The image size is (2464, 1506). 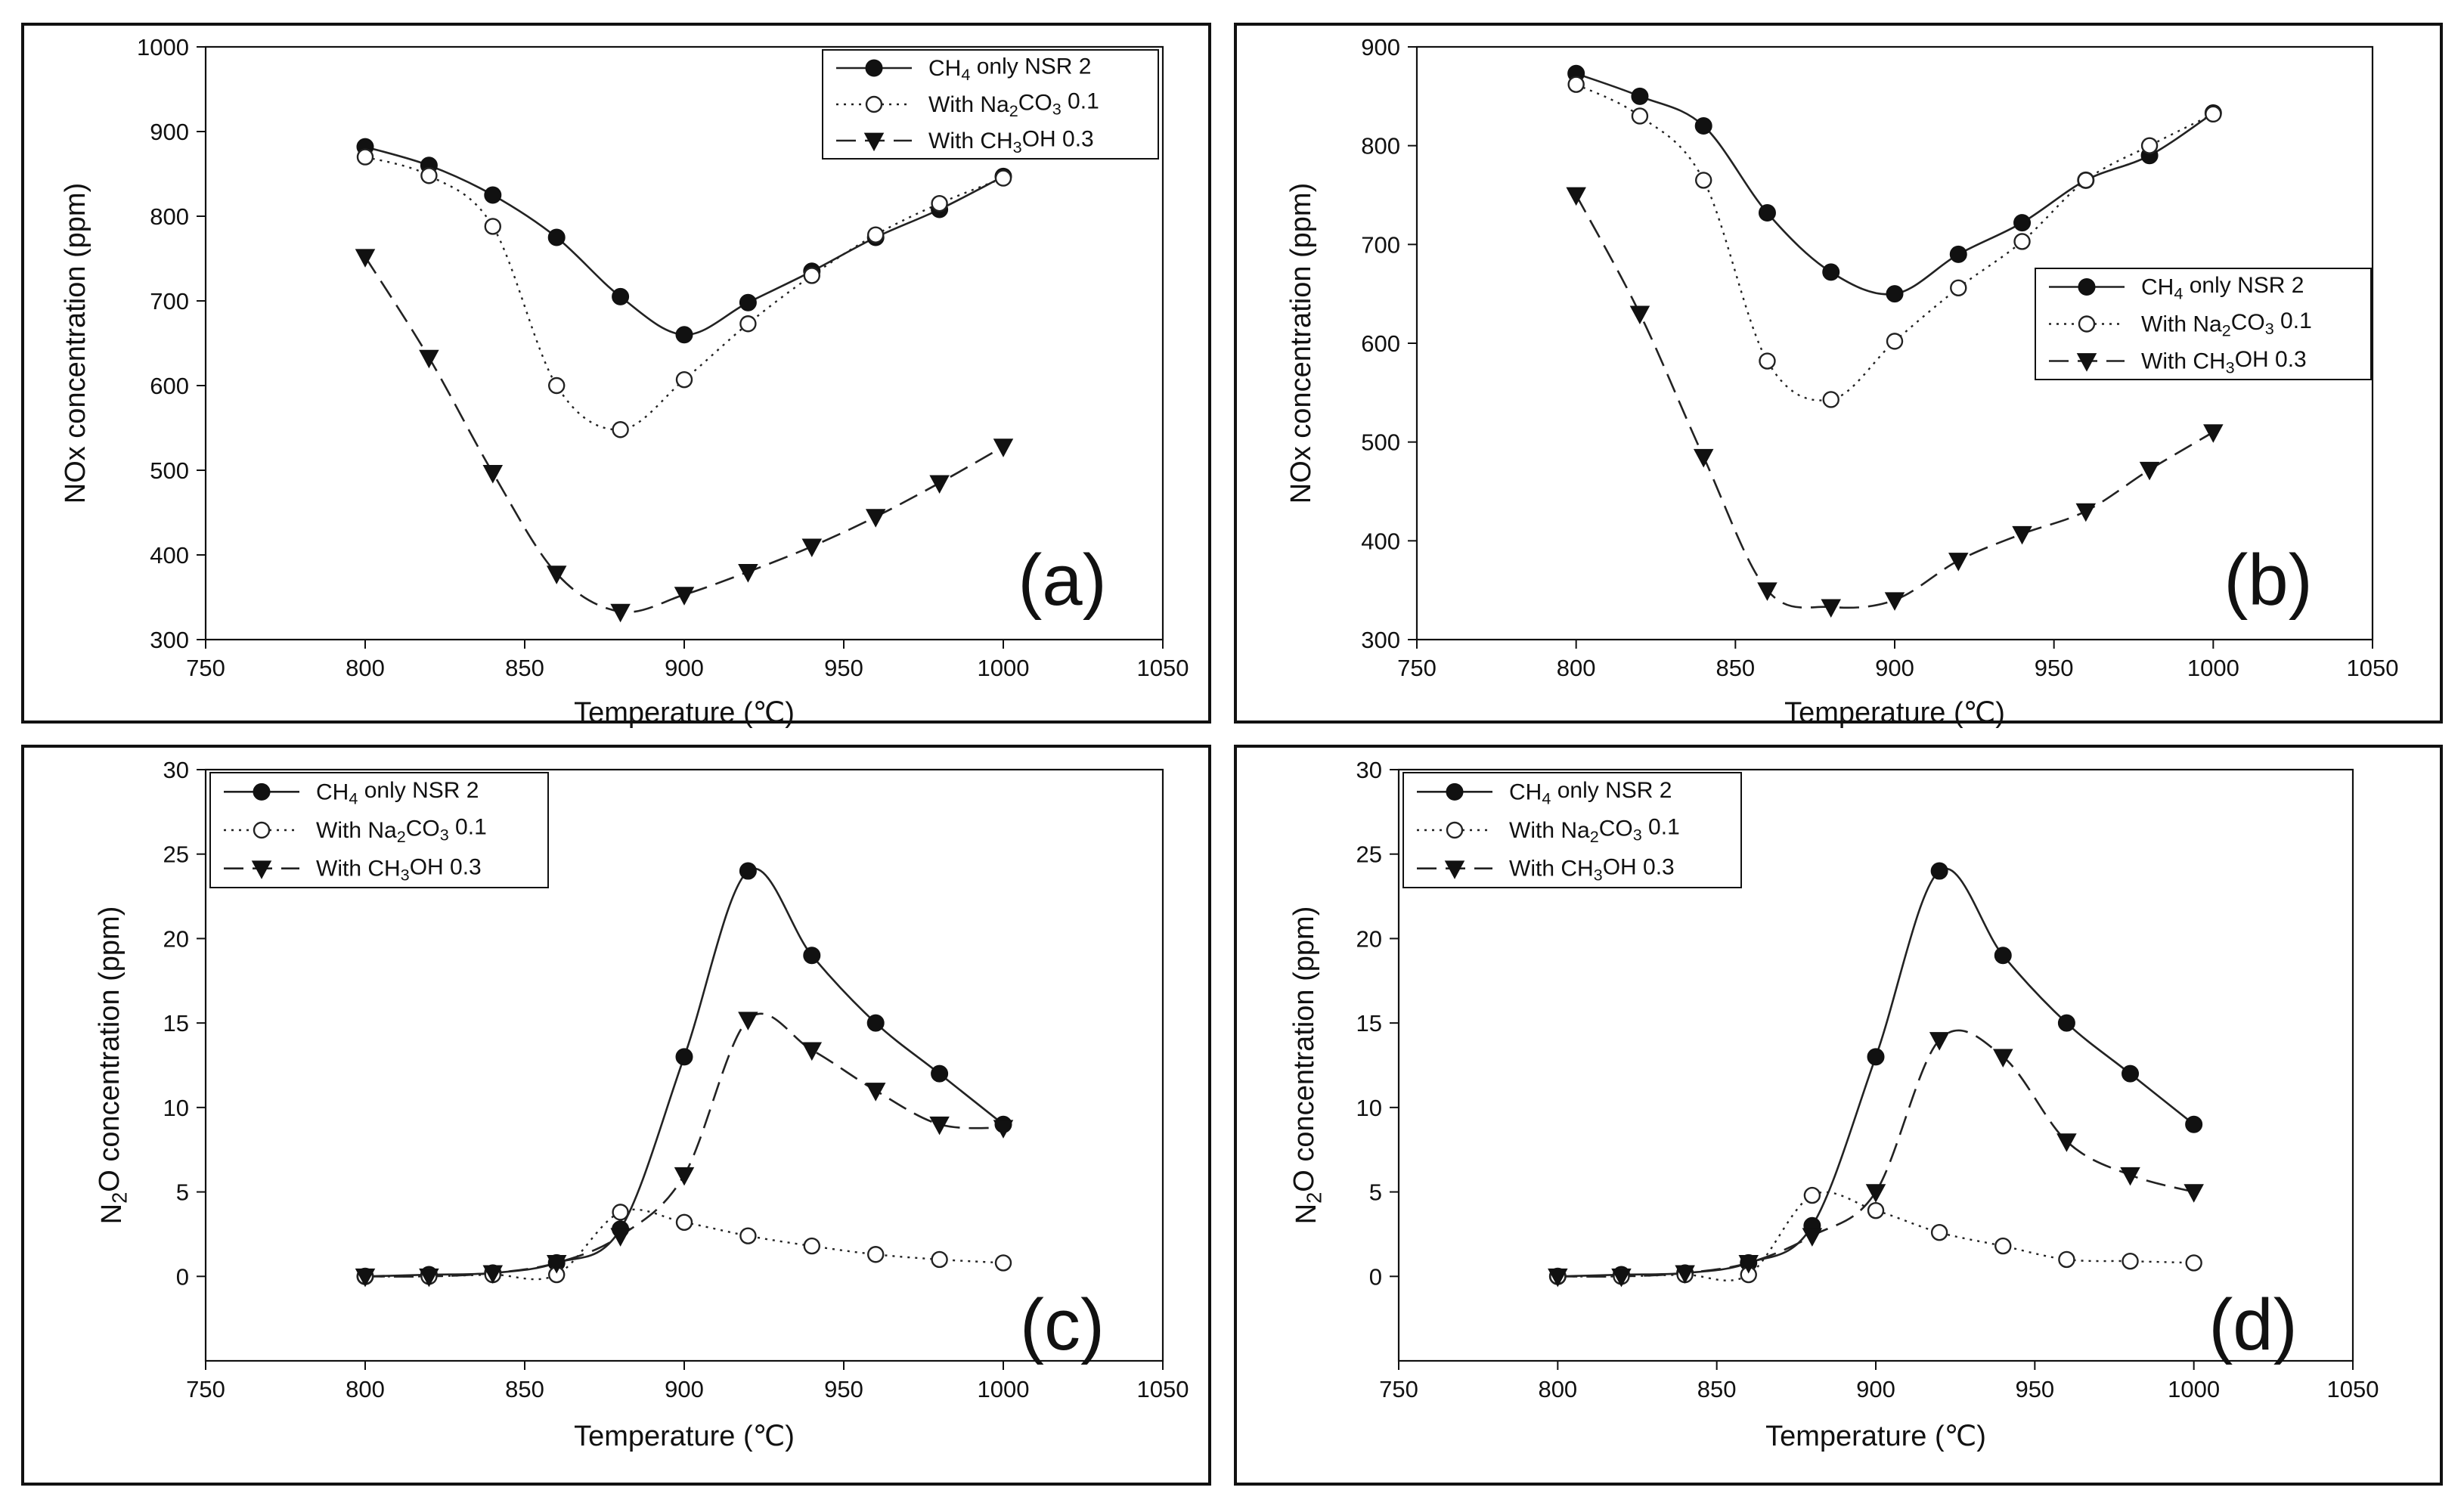 I want to click on y-tick-label: 300, so click(x=169, y=640).